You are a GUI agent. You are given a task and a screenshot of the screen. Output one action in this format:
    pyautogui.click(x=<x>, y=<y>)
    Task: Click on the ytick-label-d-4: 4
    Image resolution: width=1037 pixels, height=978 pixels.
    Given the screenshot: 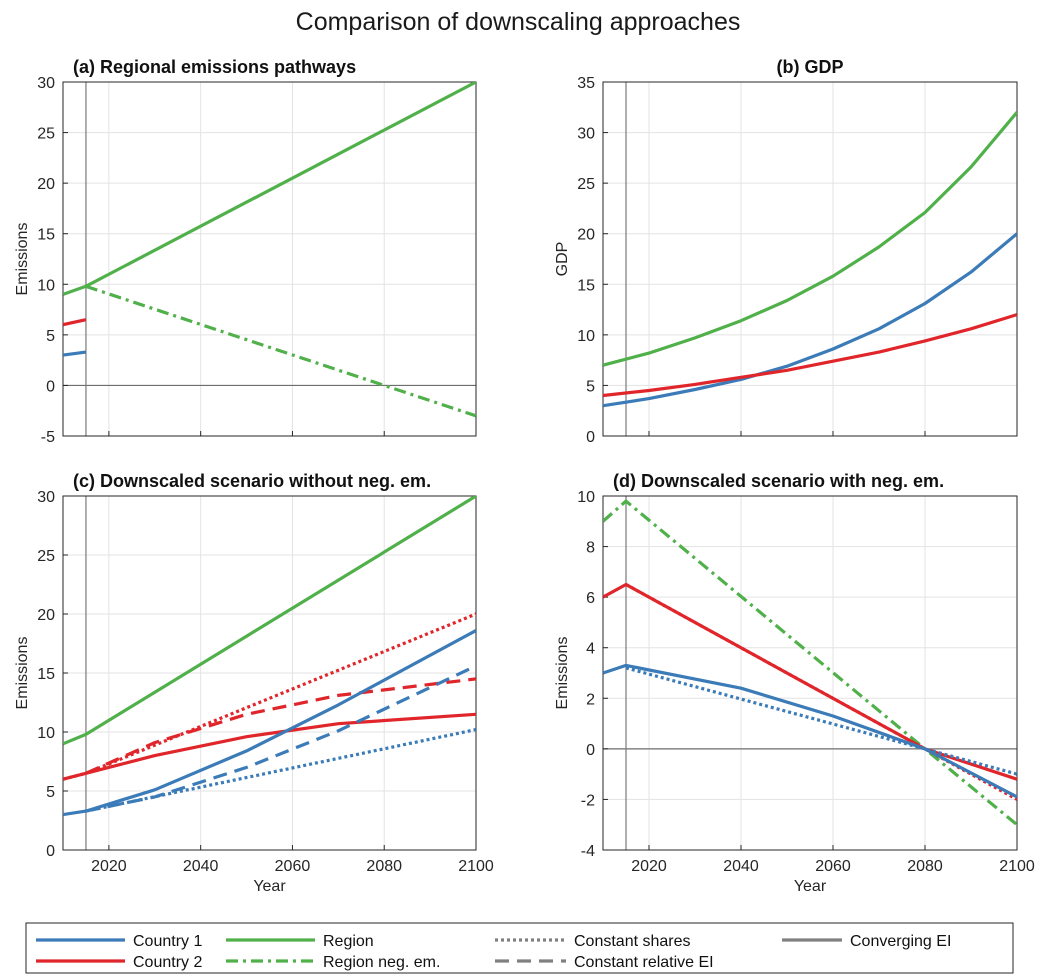 What is the action you would take?
    pyautogui.click(x=590, y=649)
    